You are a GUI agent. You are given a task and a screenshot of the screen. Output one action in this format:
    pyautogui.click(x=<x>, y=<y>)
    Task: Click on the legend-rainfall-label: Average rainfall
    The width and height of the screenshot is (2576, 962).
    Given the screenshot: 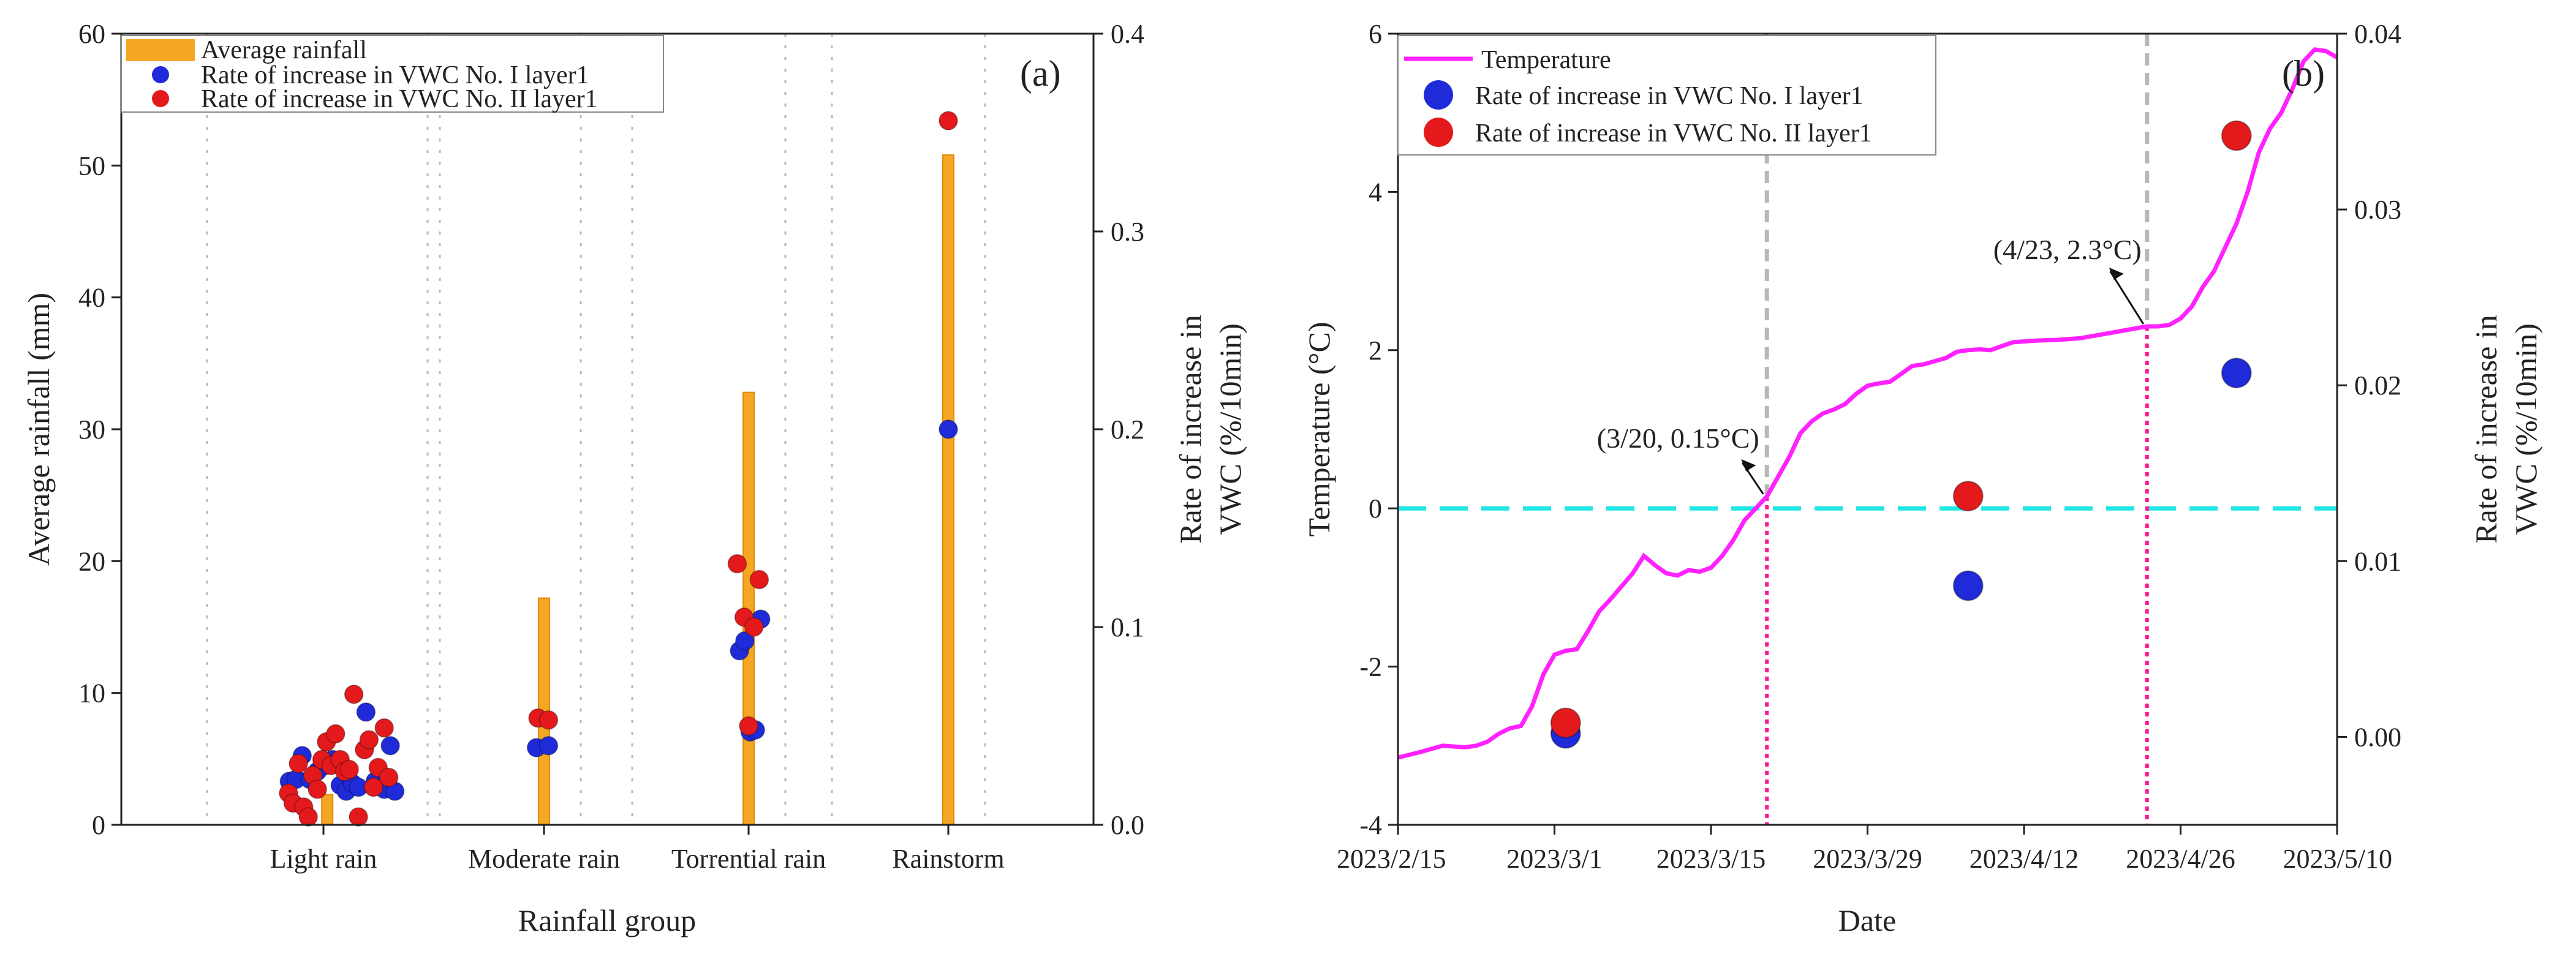 What is the action you would take?
    pyautogui.click(x=284, y=50)
    